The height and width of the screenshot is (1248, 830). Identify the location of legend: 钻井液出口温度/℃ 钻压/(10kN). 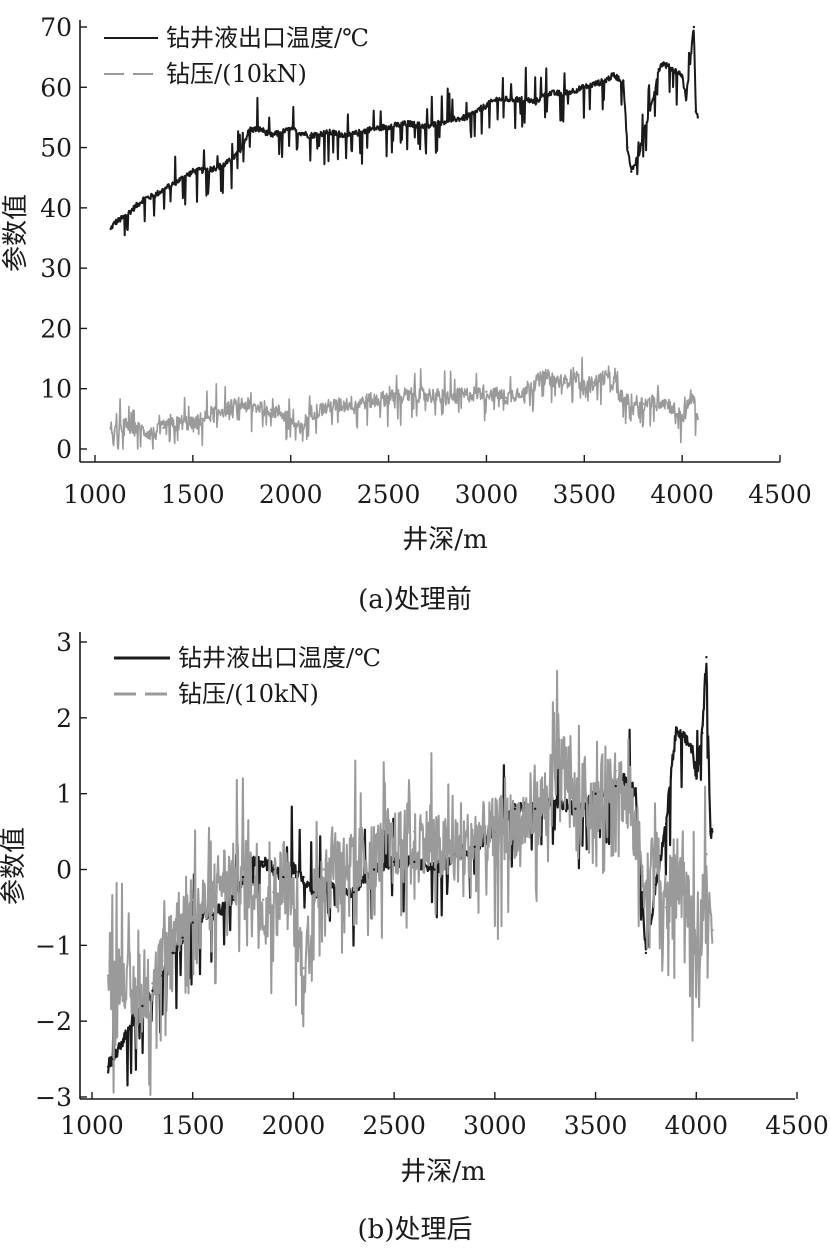
(247, 676).